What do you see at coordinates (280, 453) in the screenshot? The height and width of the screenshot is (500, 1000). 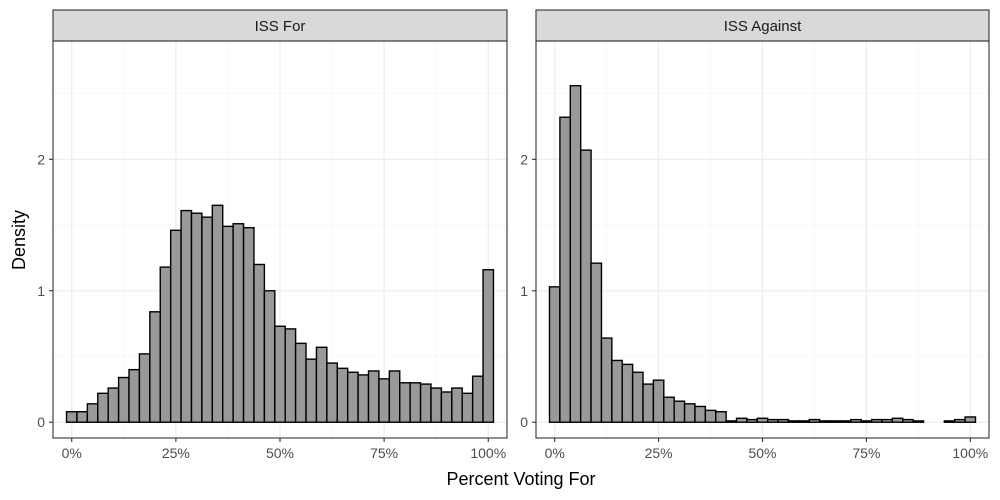 I see `x-tick-label: 50%` at bounding box center [280, 453].